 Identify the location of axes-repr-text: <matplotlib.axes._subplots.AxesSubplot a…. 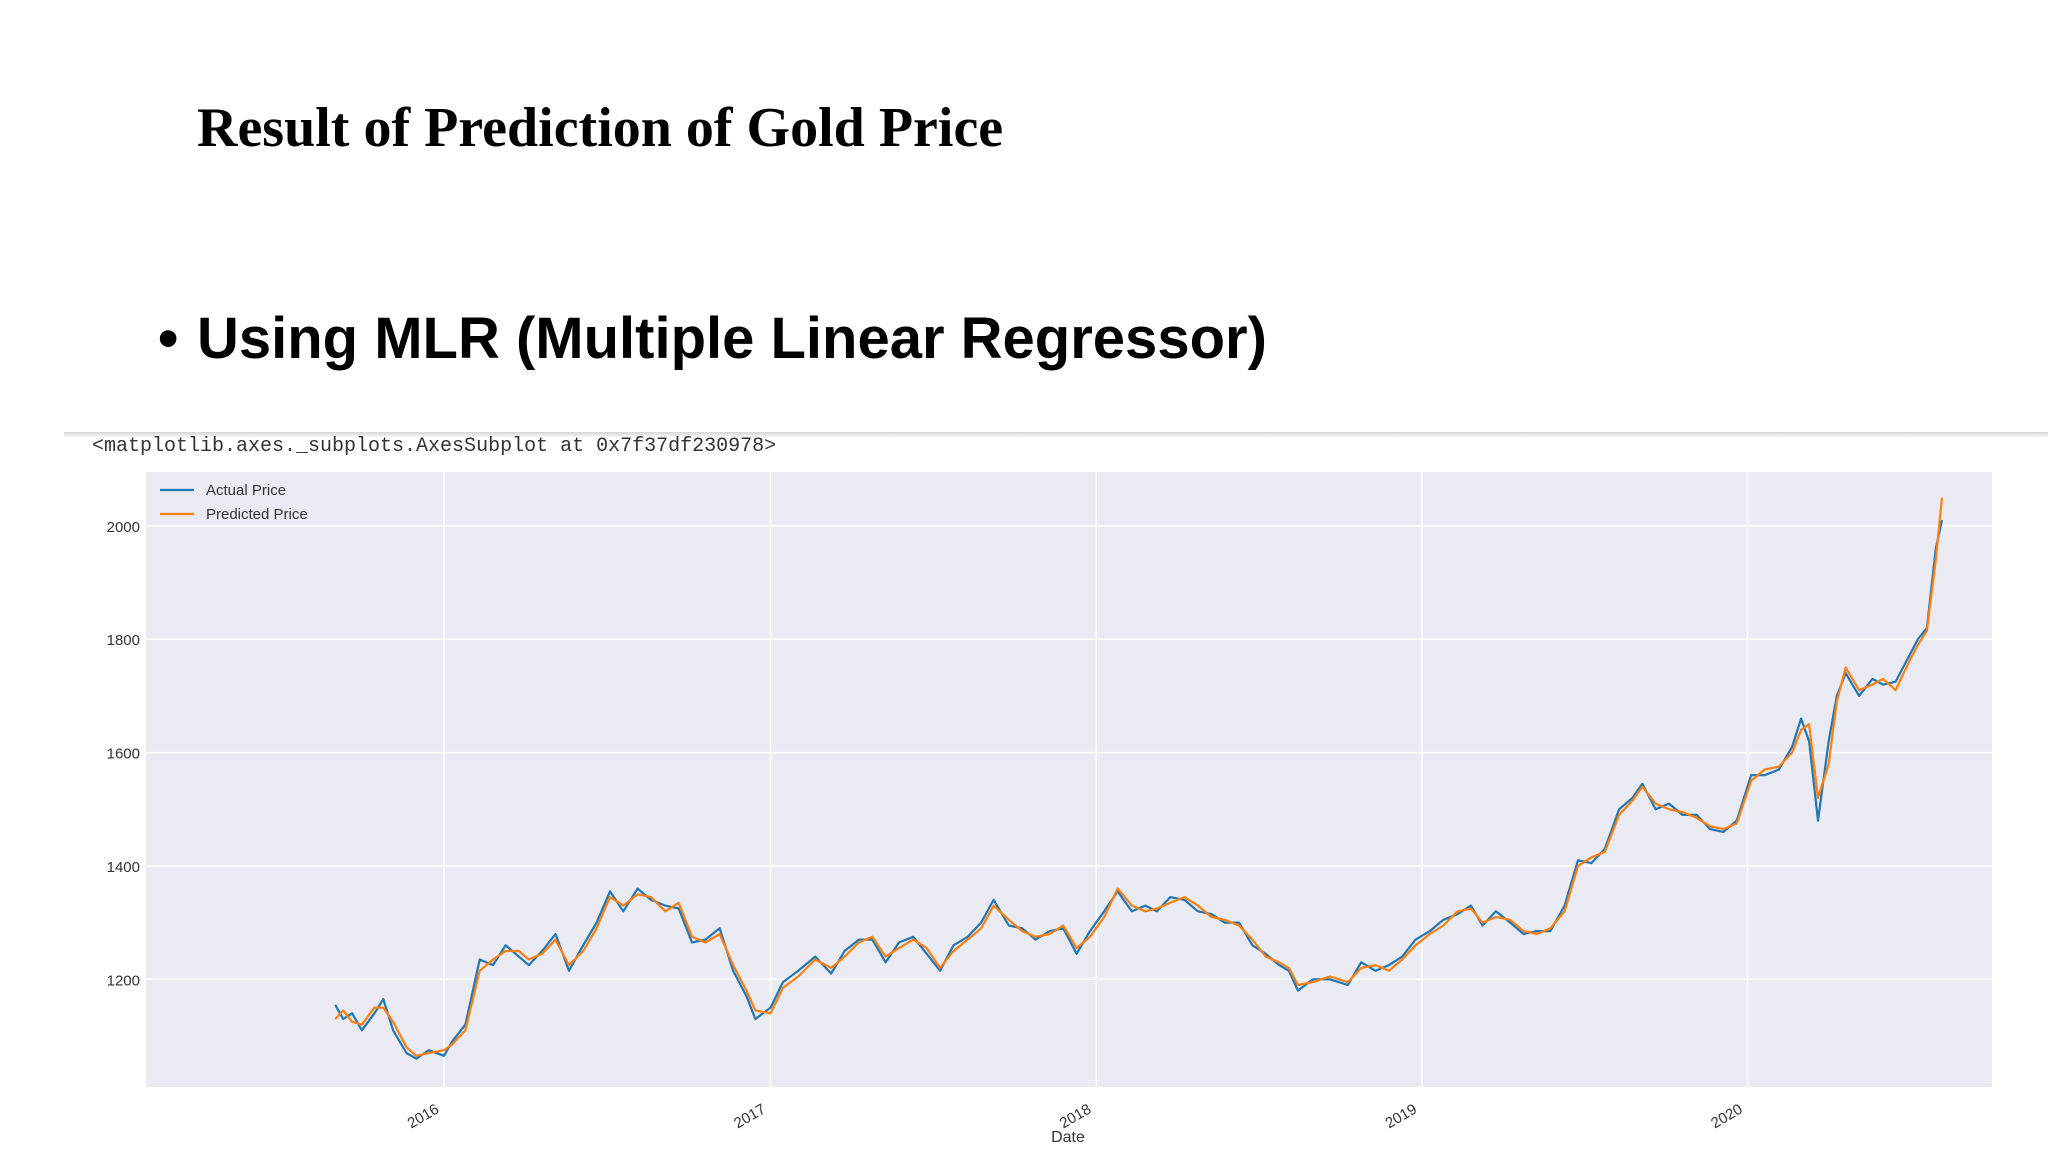
(434, 446).